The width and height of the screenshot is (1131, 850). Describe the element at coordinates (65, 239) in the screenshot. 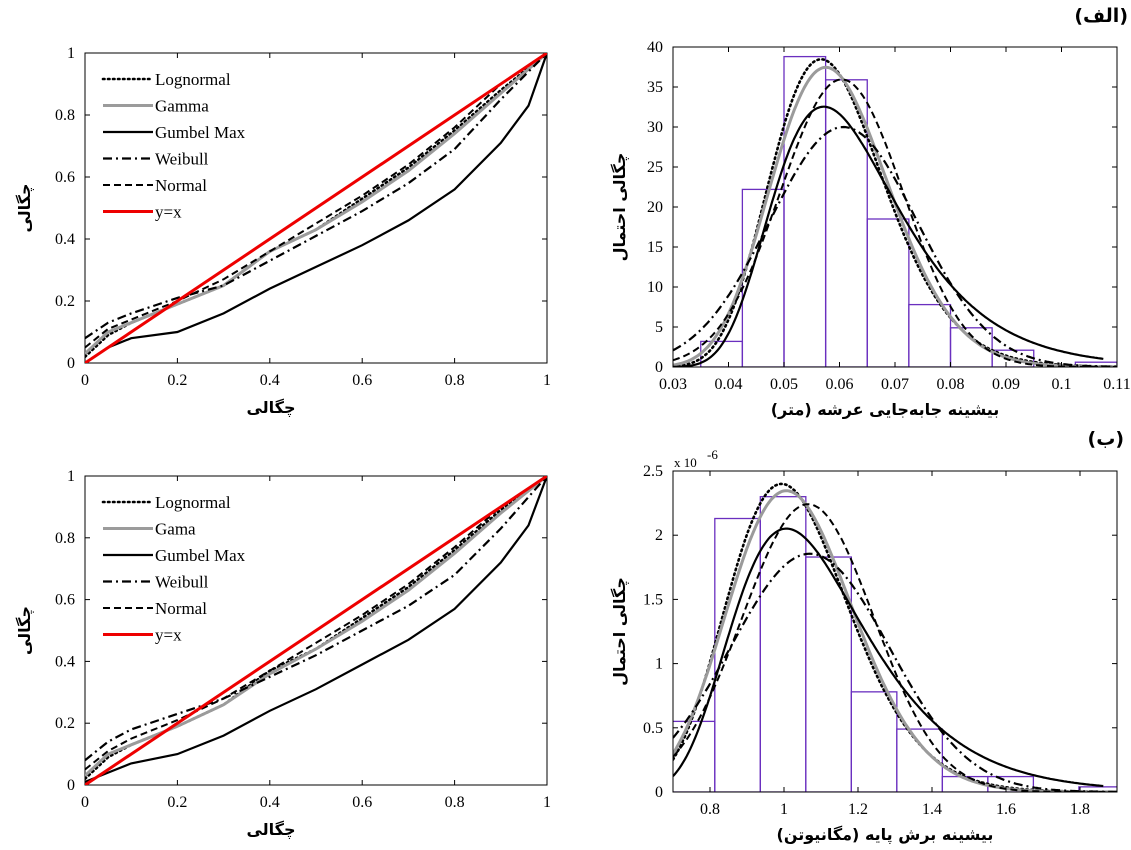

I see `y-tick-label: 0.4` at that location.